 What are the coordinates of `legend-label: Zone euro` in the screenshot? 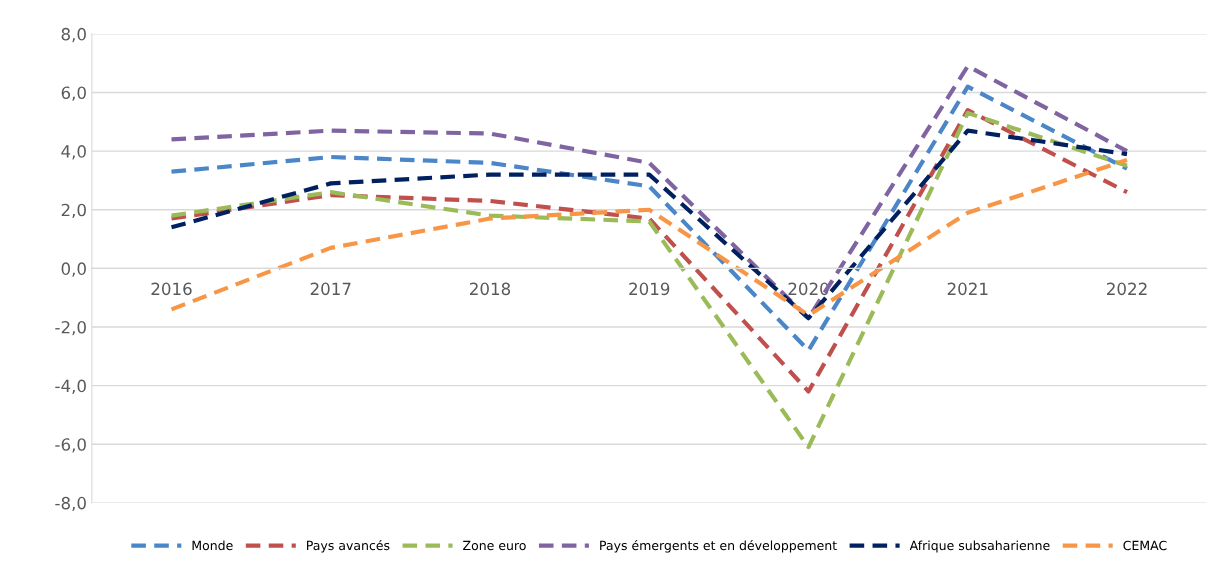 It's located at (494, 545).